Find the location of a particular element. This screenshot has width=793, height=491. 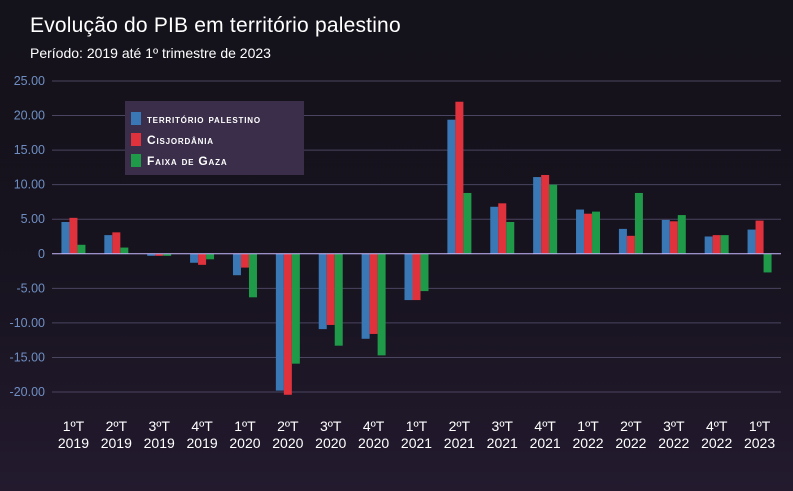

bar-território-palestino-6 is located at coordinates (322, 291).